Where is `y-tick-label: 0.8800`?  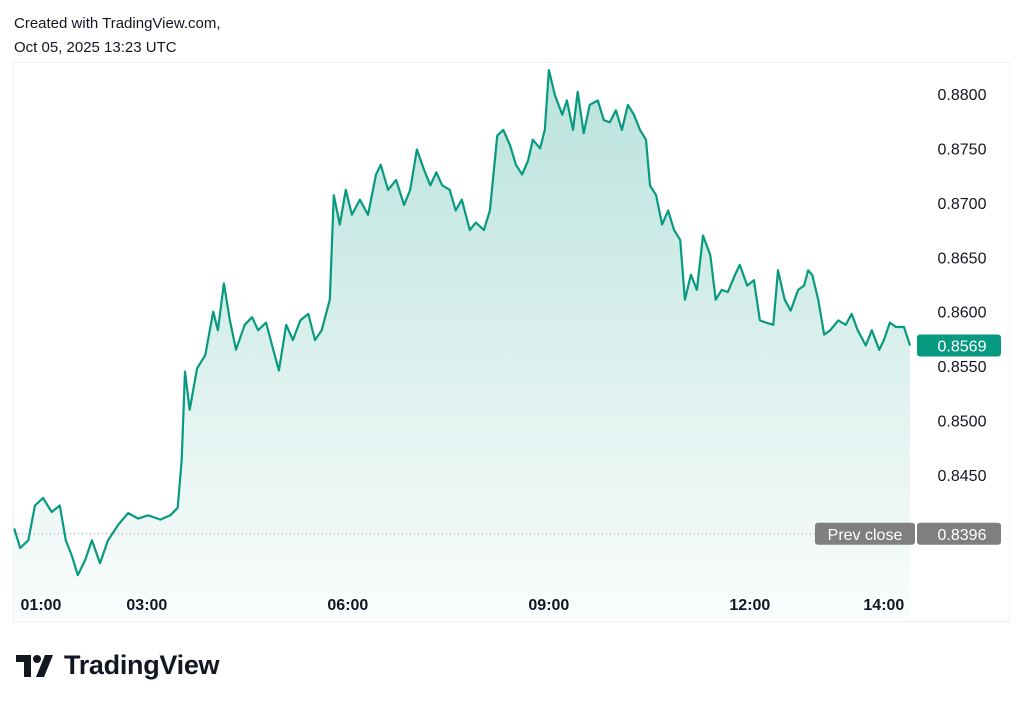
y-tick-label: 0.8800 is located at coordinates (962, 95).